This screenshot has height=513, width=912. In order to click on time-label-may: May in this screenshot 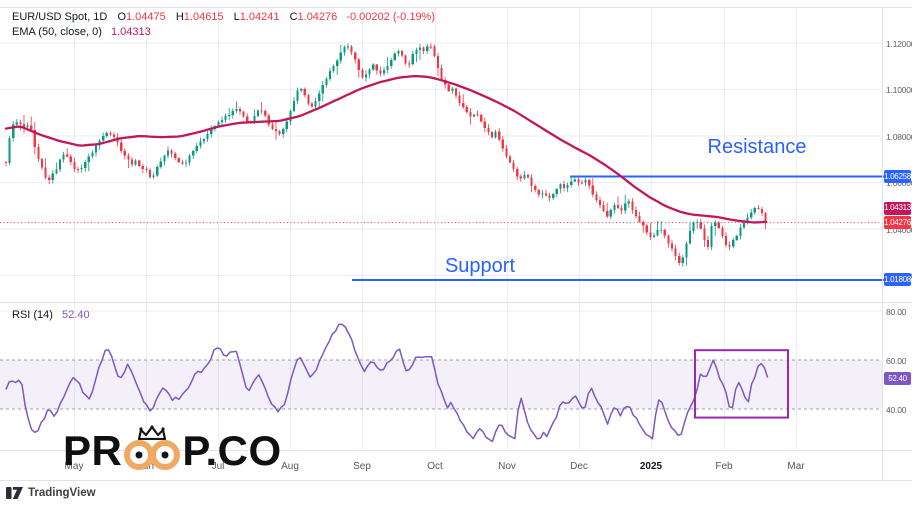, I will do `click(74, 466)`.